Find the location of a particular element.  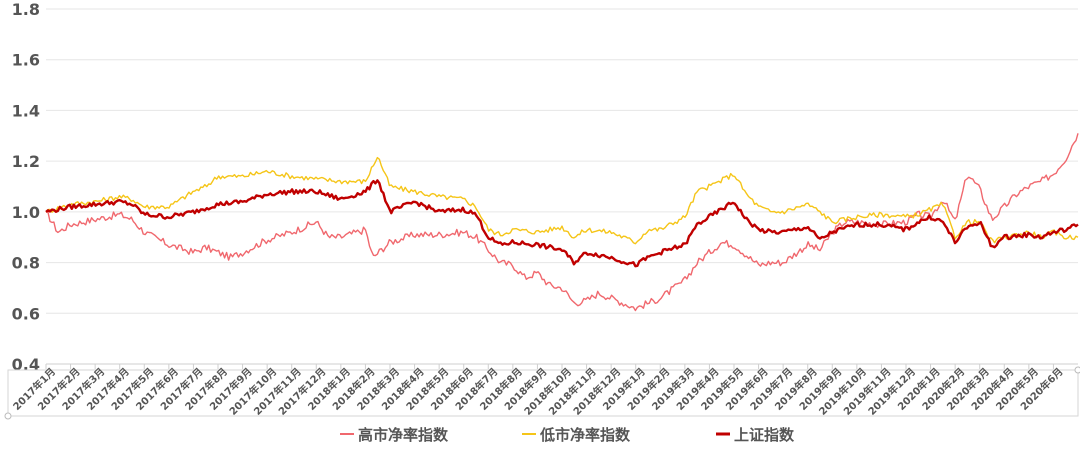

slider-handle-right is located at coordinates (1077, 370).